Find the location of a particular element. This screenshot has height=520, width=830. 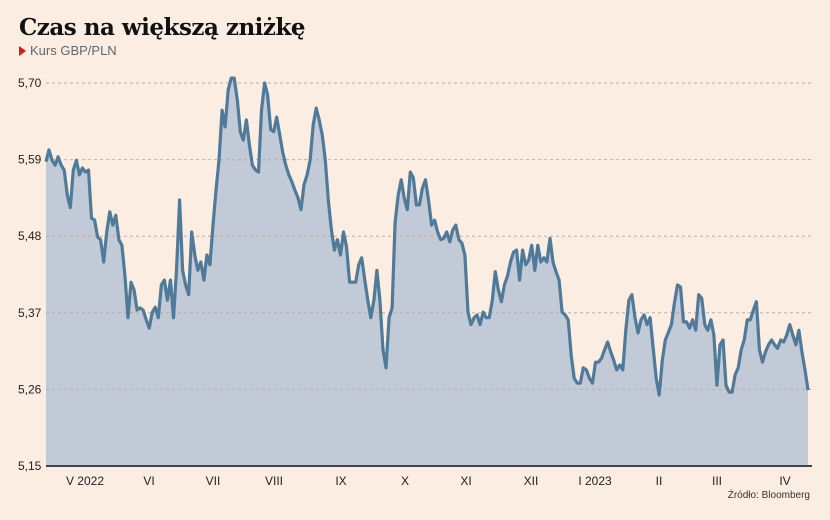

x-tick-label: III is located at coordinates (717, 481).